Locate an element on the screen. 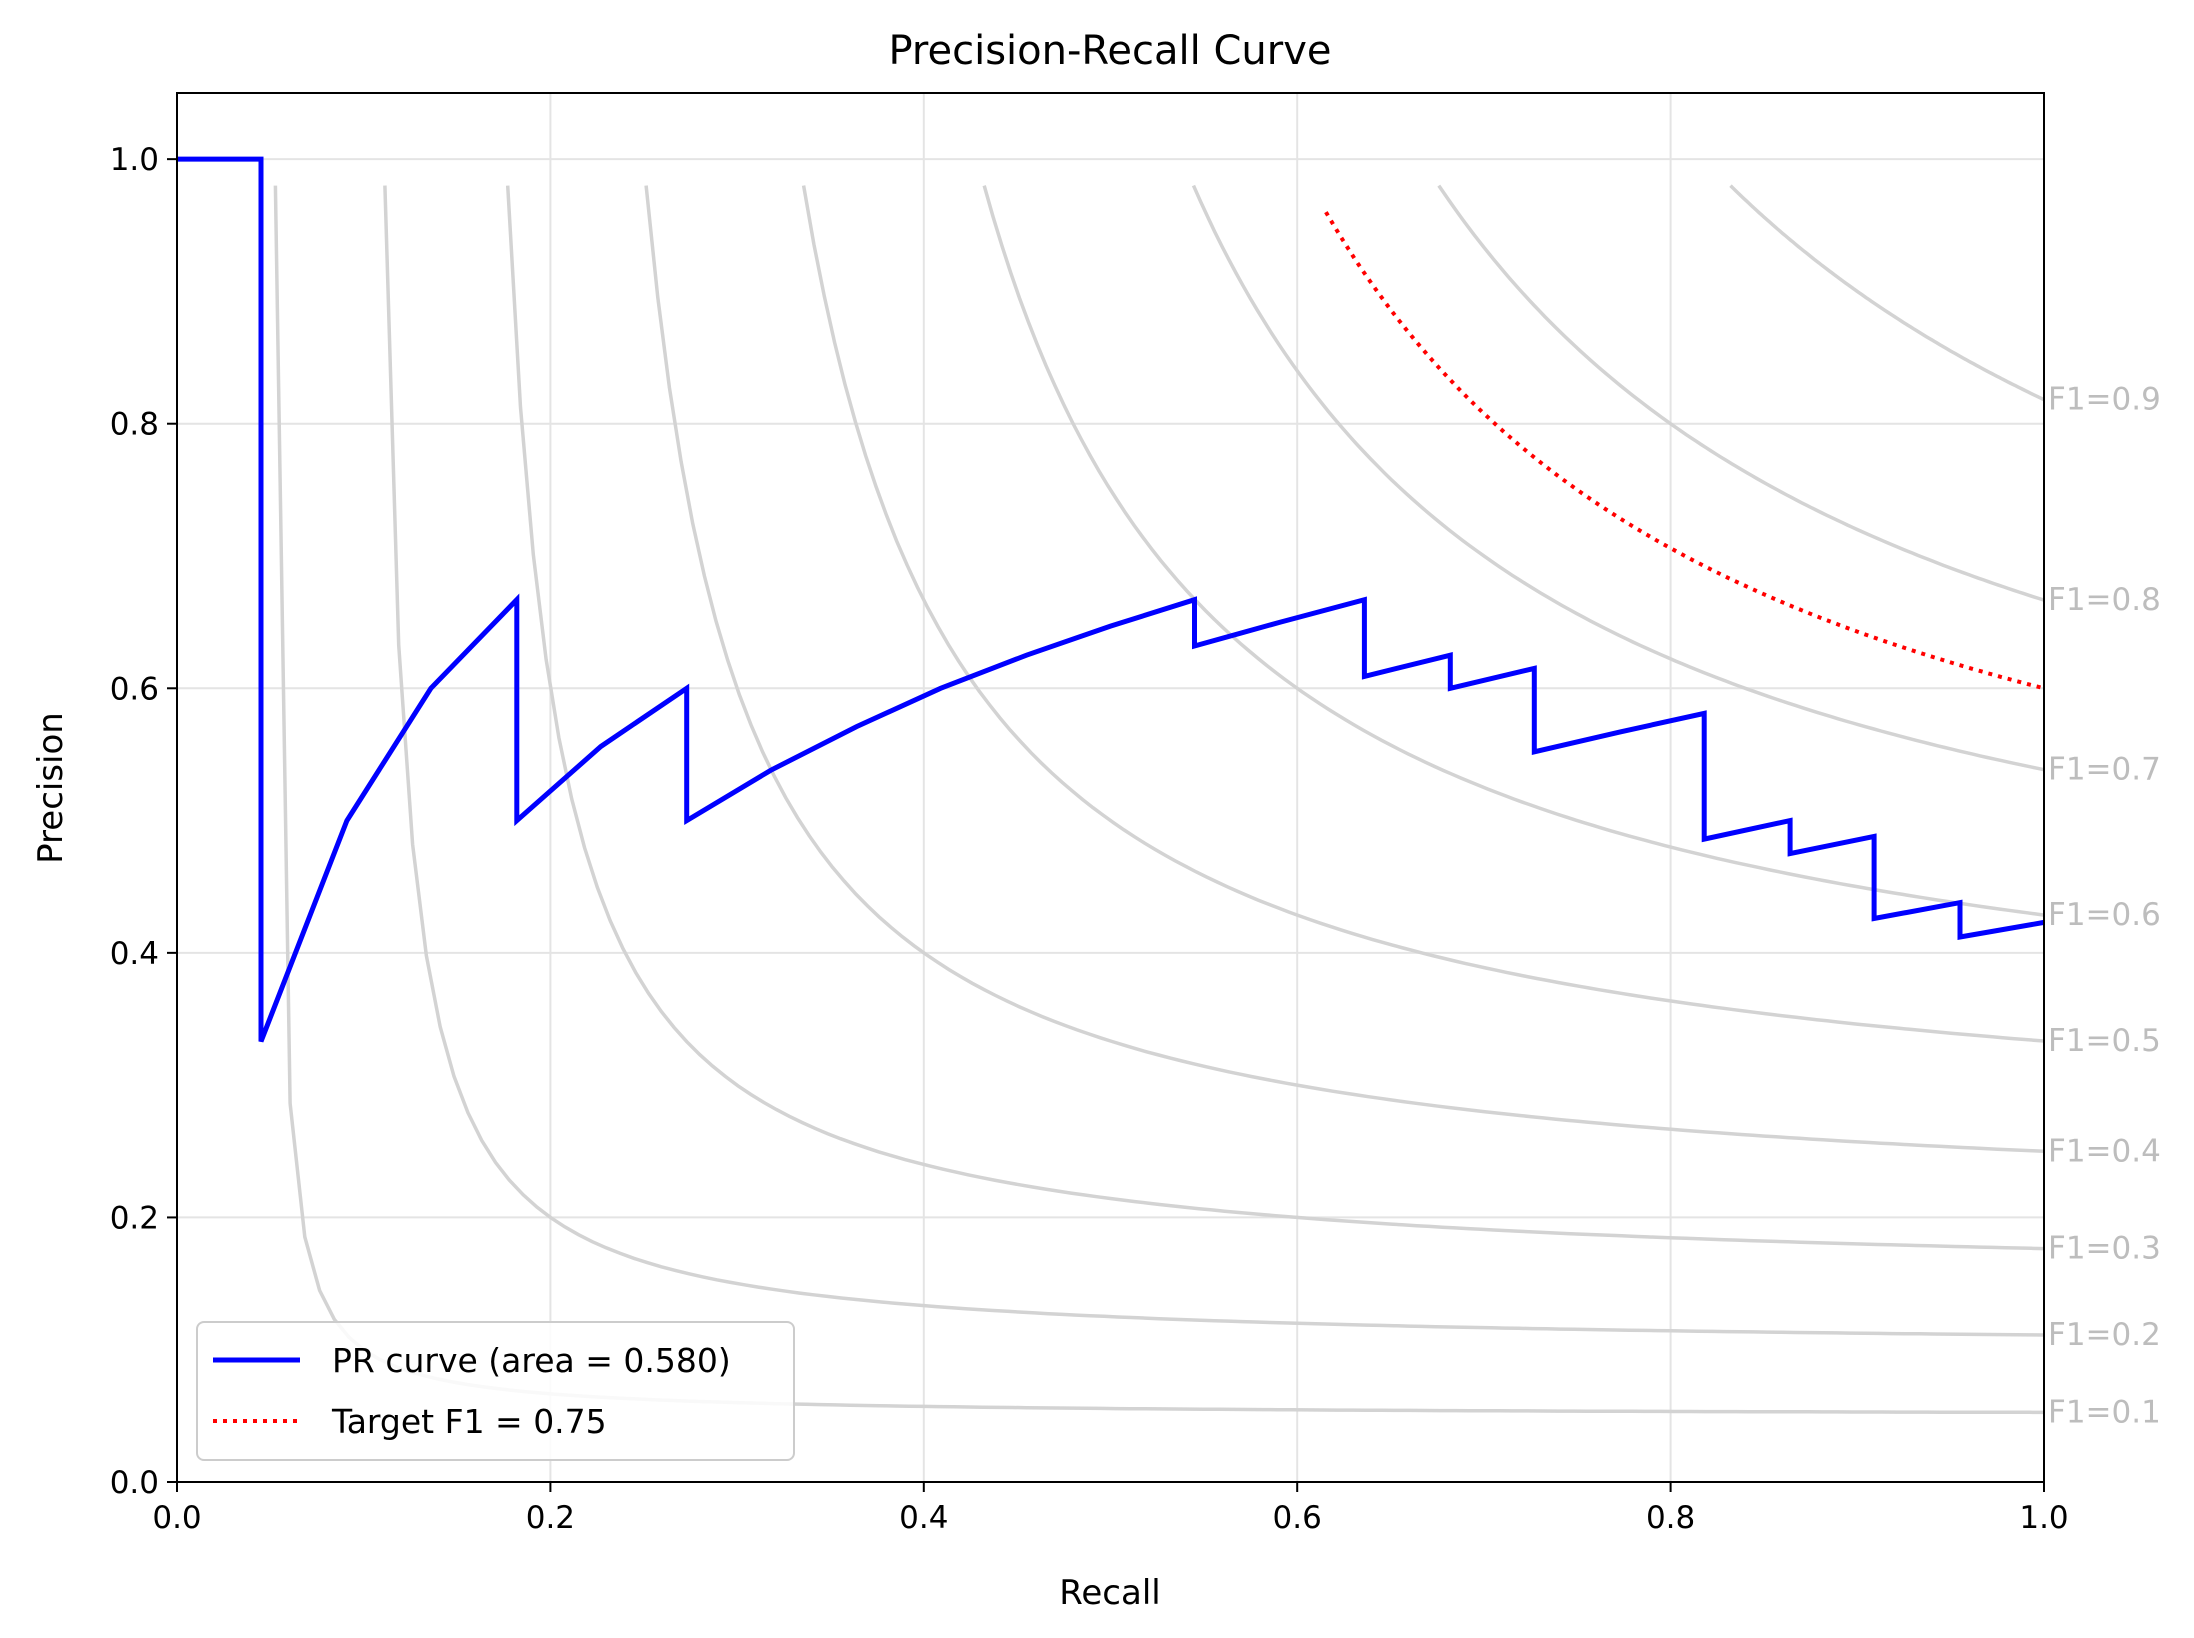 This screenshot has height=1638, width=2194. y-tick-label: 1.0 is located at coordinates (134, 160).